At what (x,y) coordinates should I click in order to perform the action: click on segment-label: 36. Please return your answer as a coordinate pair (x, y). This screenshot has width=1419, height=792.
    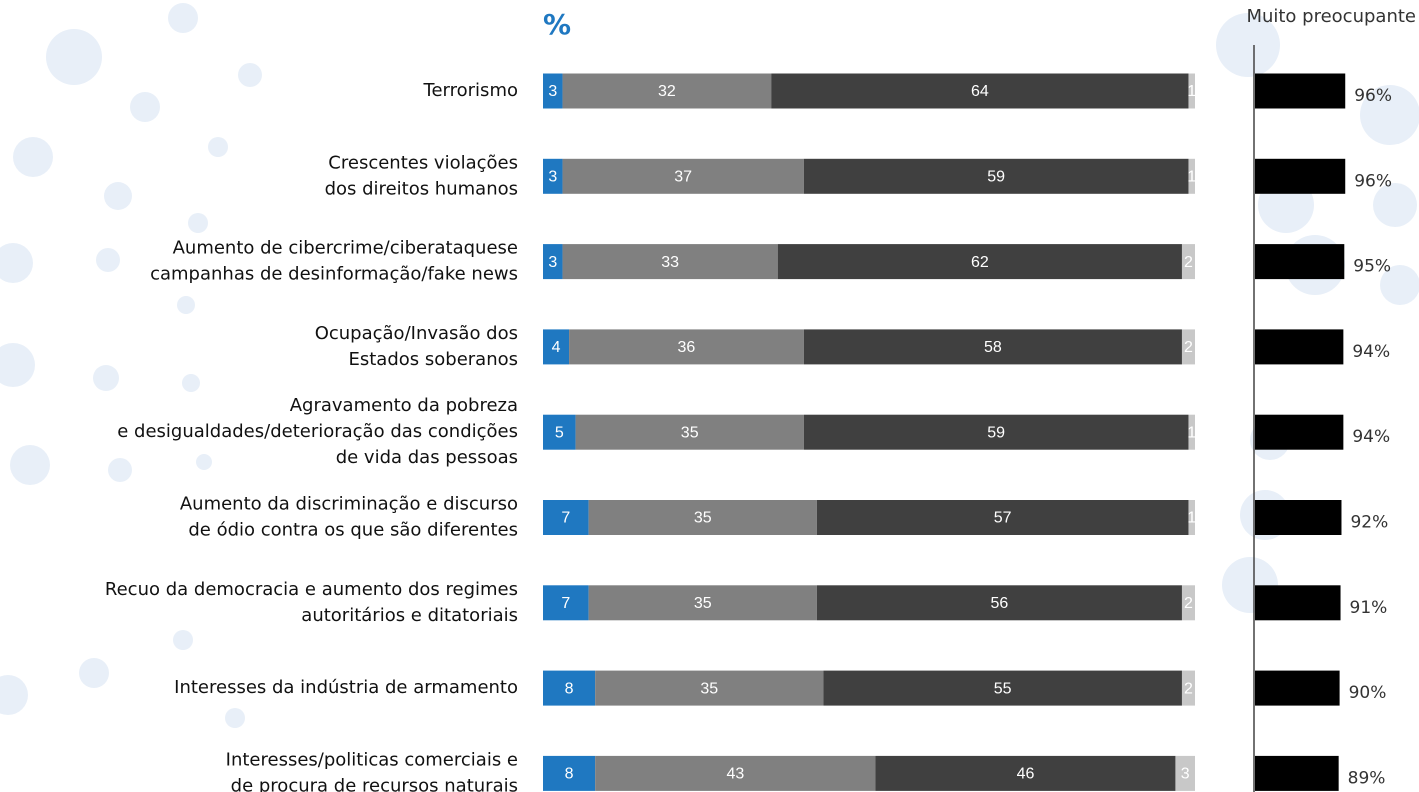
    Looking at the image, I should click on (687, 347).